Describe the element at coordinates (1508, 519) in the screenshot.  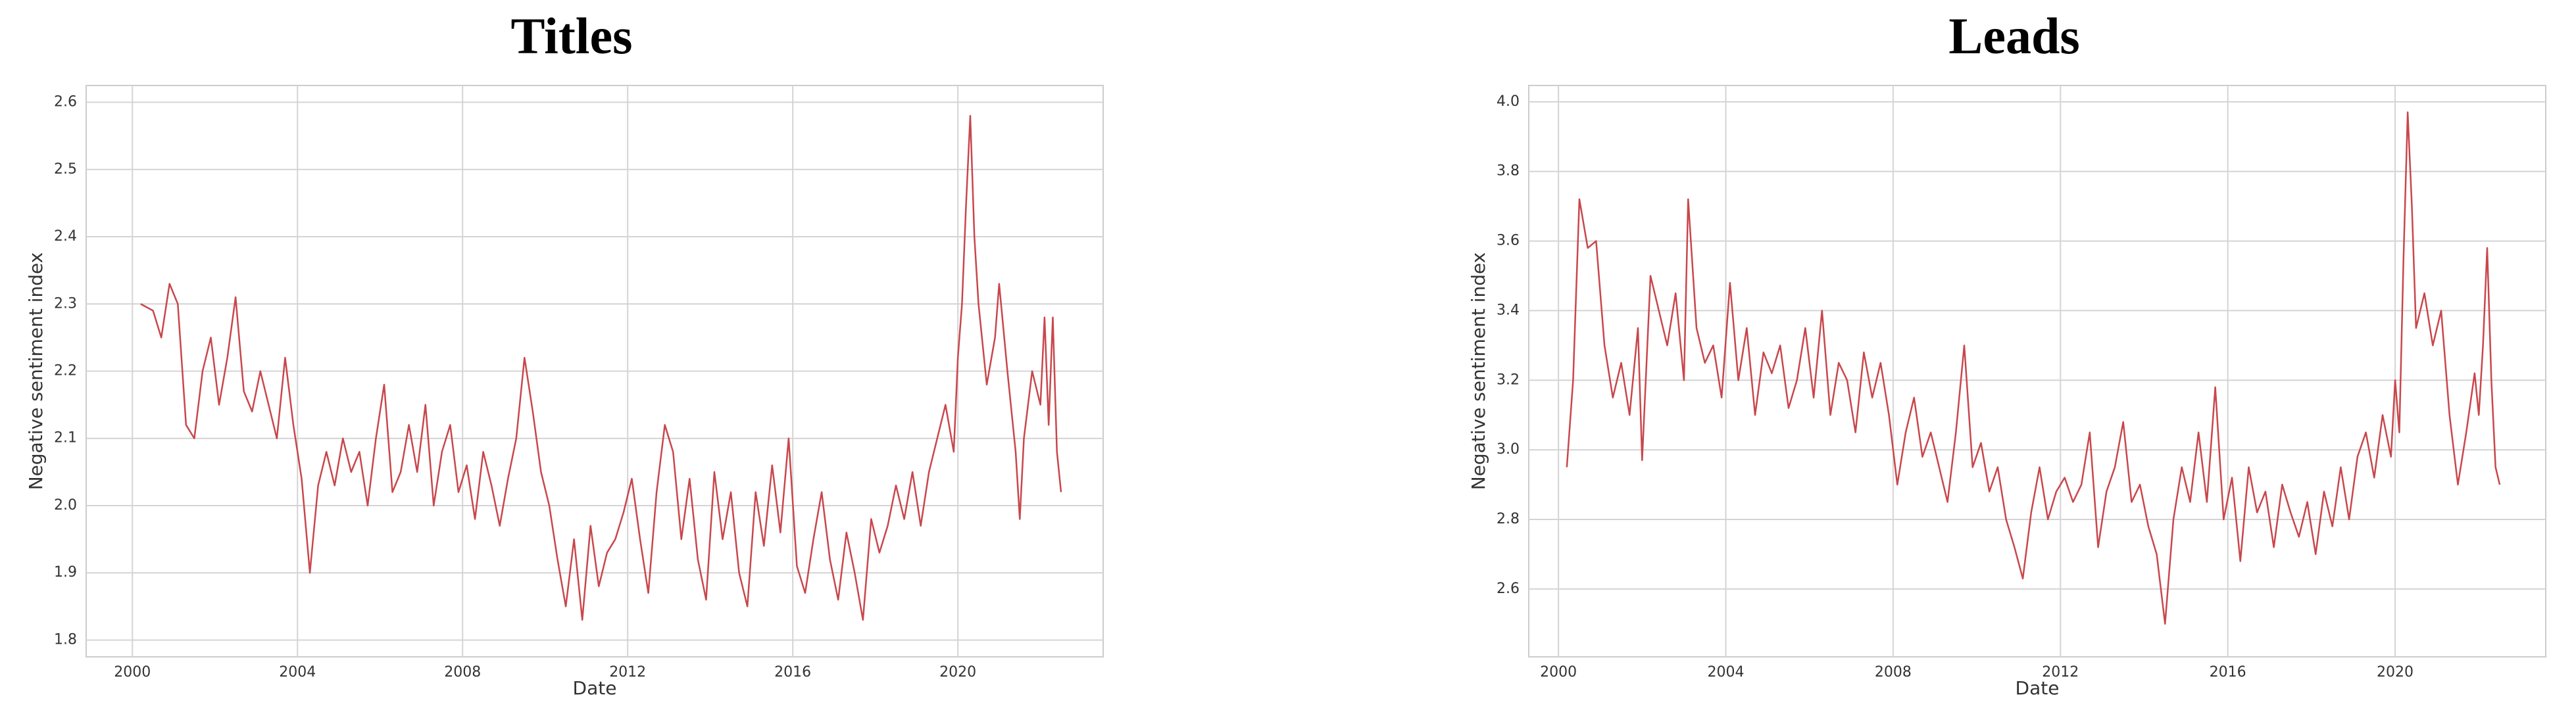
I see `y-tick-label: 2.8` at that location.